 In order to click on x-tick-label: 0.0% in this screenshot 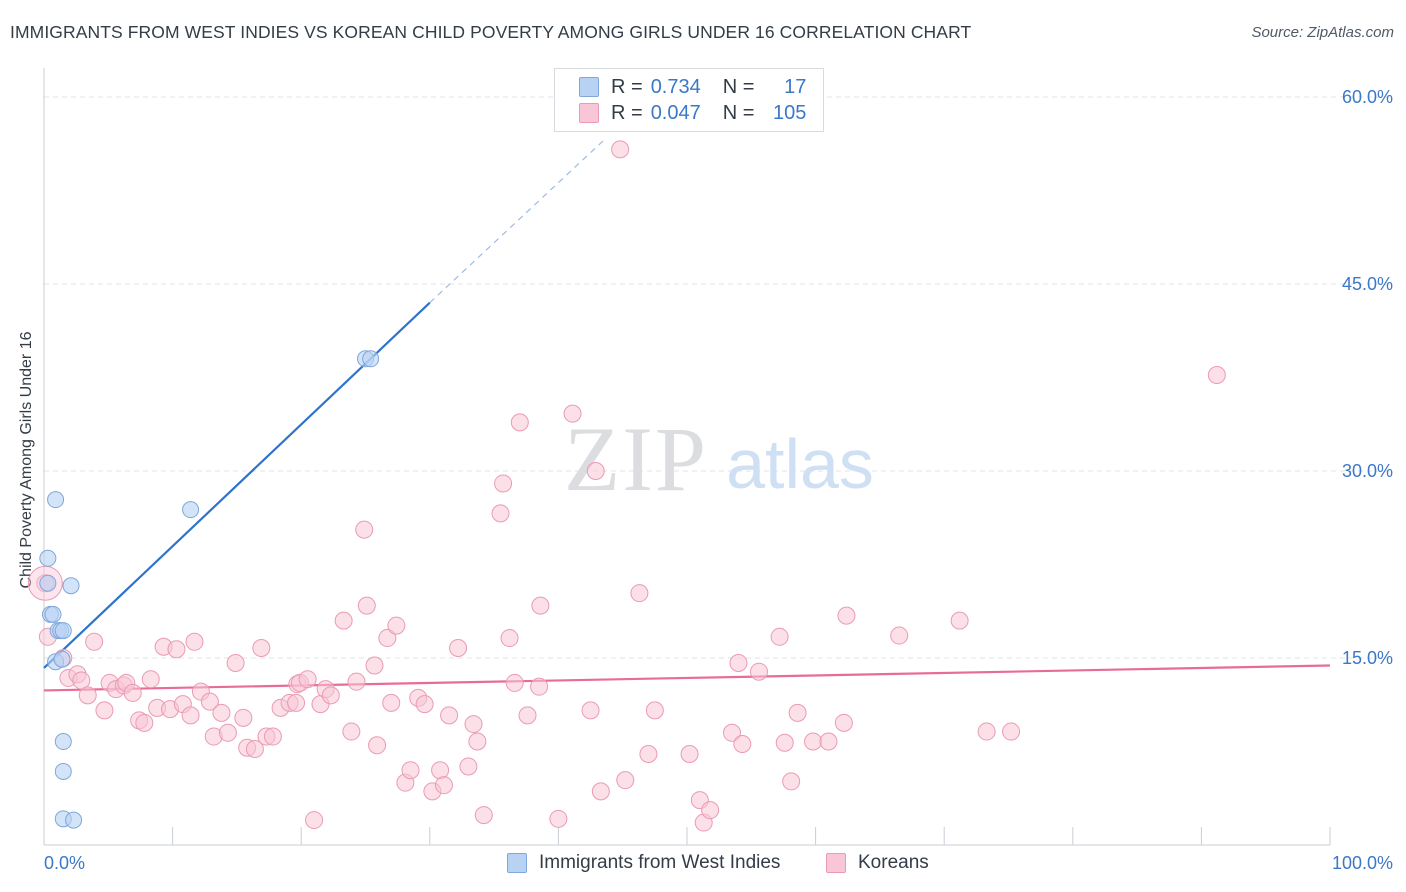, I will do `click(64, 863)`.